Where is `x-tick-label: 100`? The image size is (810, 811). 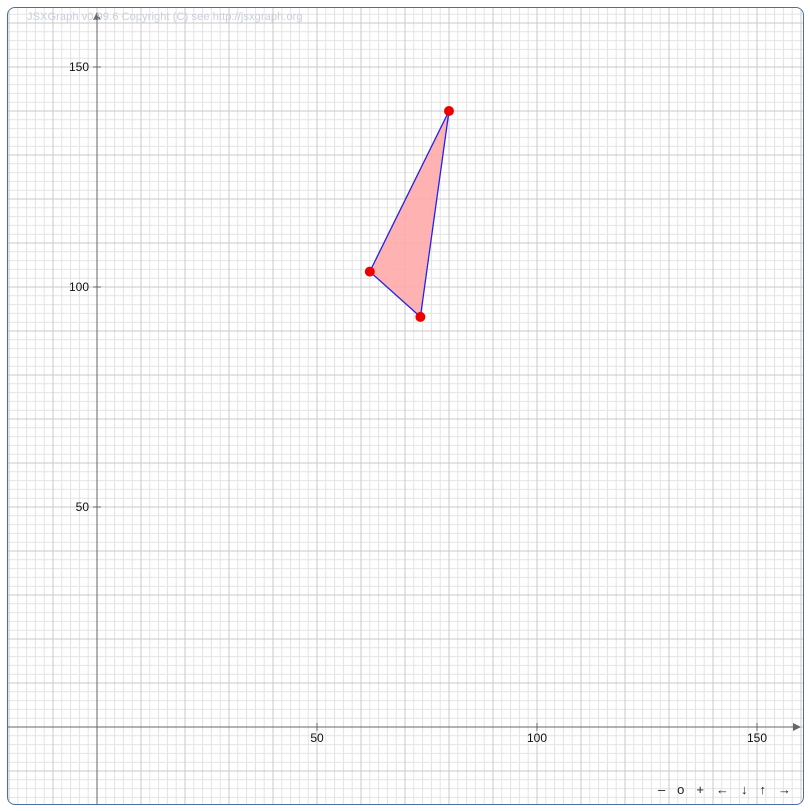 x-tick-label: 100 is located at coordinates (537, 738).